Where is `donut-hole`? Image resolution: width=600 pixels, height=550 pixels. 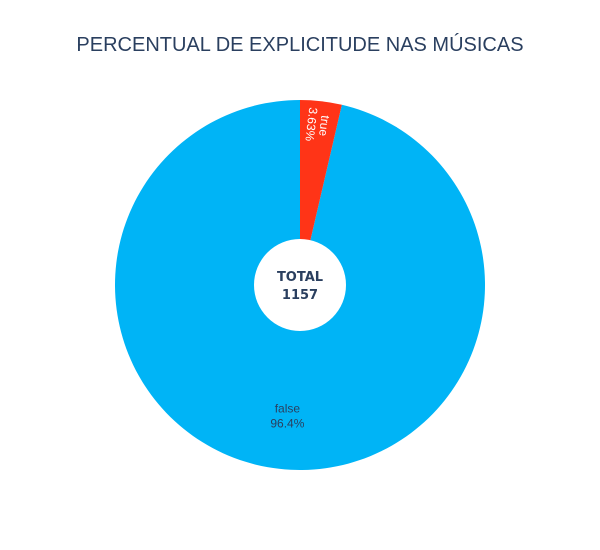
donut-hole is located at coordinates (300, 285).